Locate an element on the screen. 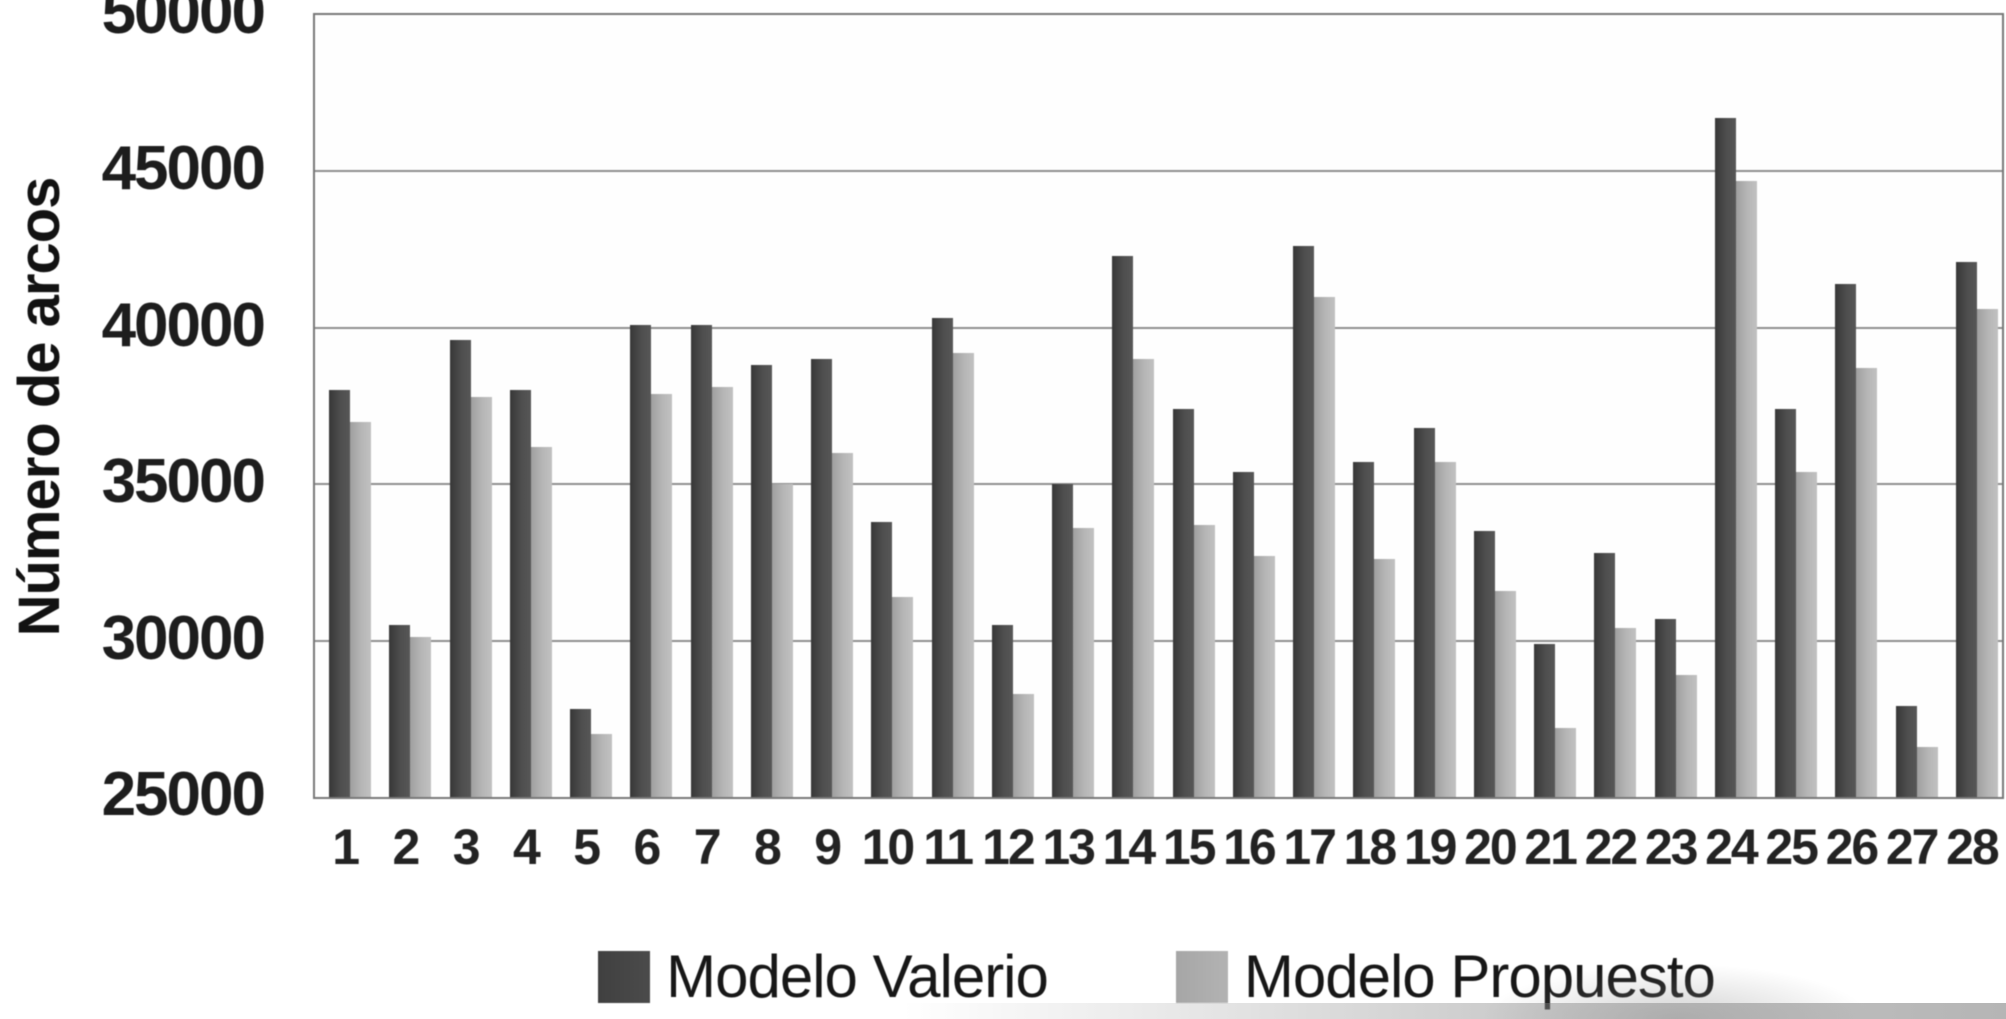  y-tick-label: 45000 is located at coordinates (183, 169).